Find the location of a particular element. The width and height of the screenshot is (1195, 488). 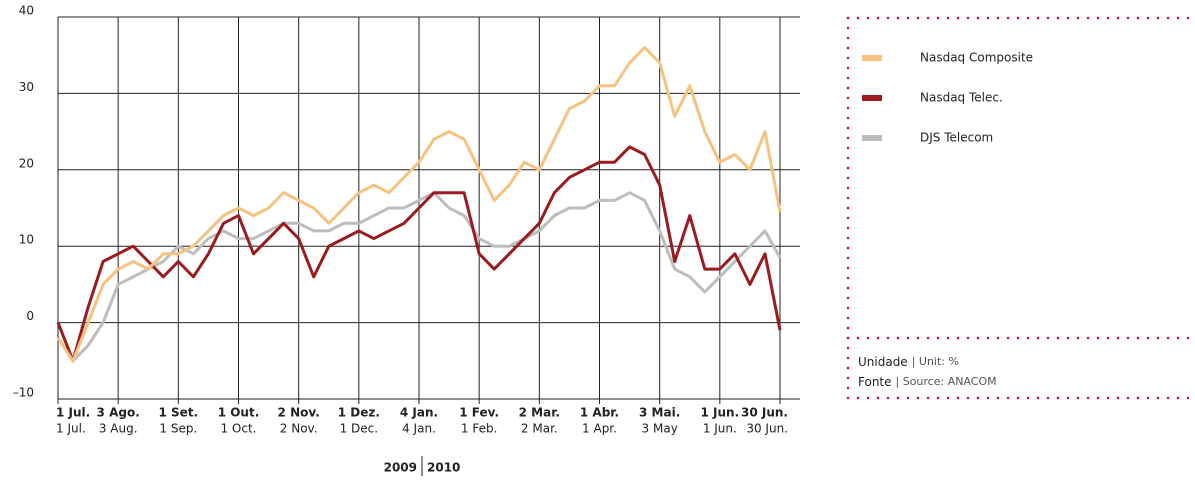

x-tick-label-en: 1 Oct. is located at coordinates (238, 429).